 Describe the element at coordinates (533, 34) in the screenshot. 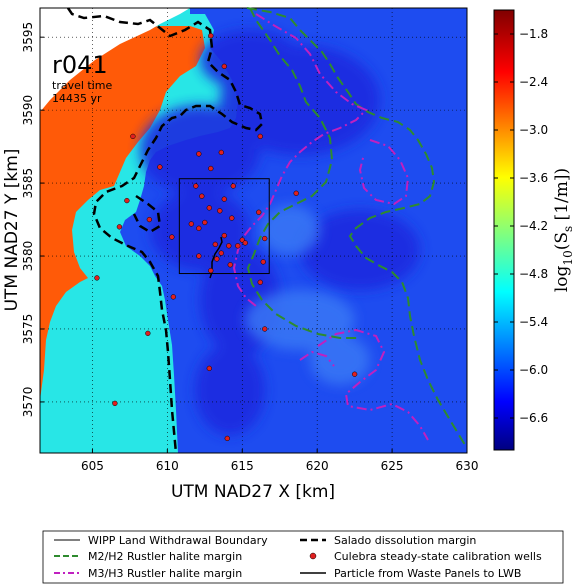

I see `colorbar-tick-label: −1.8` at that location.